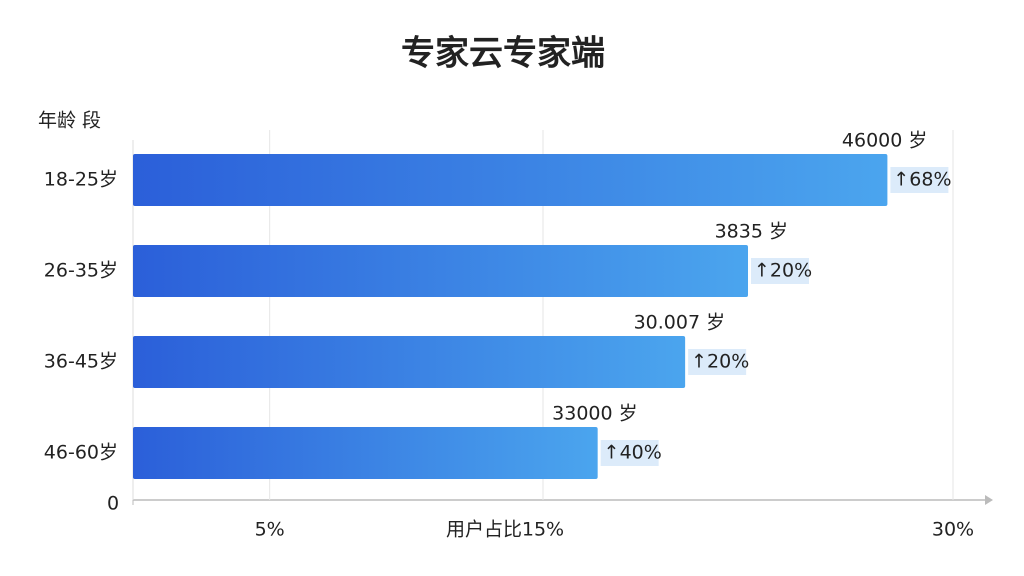 The width and height of the screenshot is (1024, 576). Describe the element at coordinates (484, 530) in the screenshot. I see `x-axis-label: 用户占比` at that location.